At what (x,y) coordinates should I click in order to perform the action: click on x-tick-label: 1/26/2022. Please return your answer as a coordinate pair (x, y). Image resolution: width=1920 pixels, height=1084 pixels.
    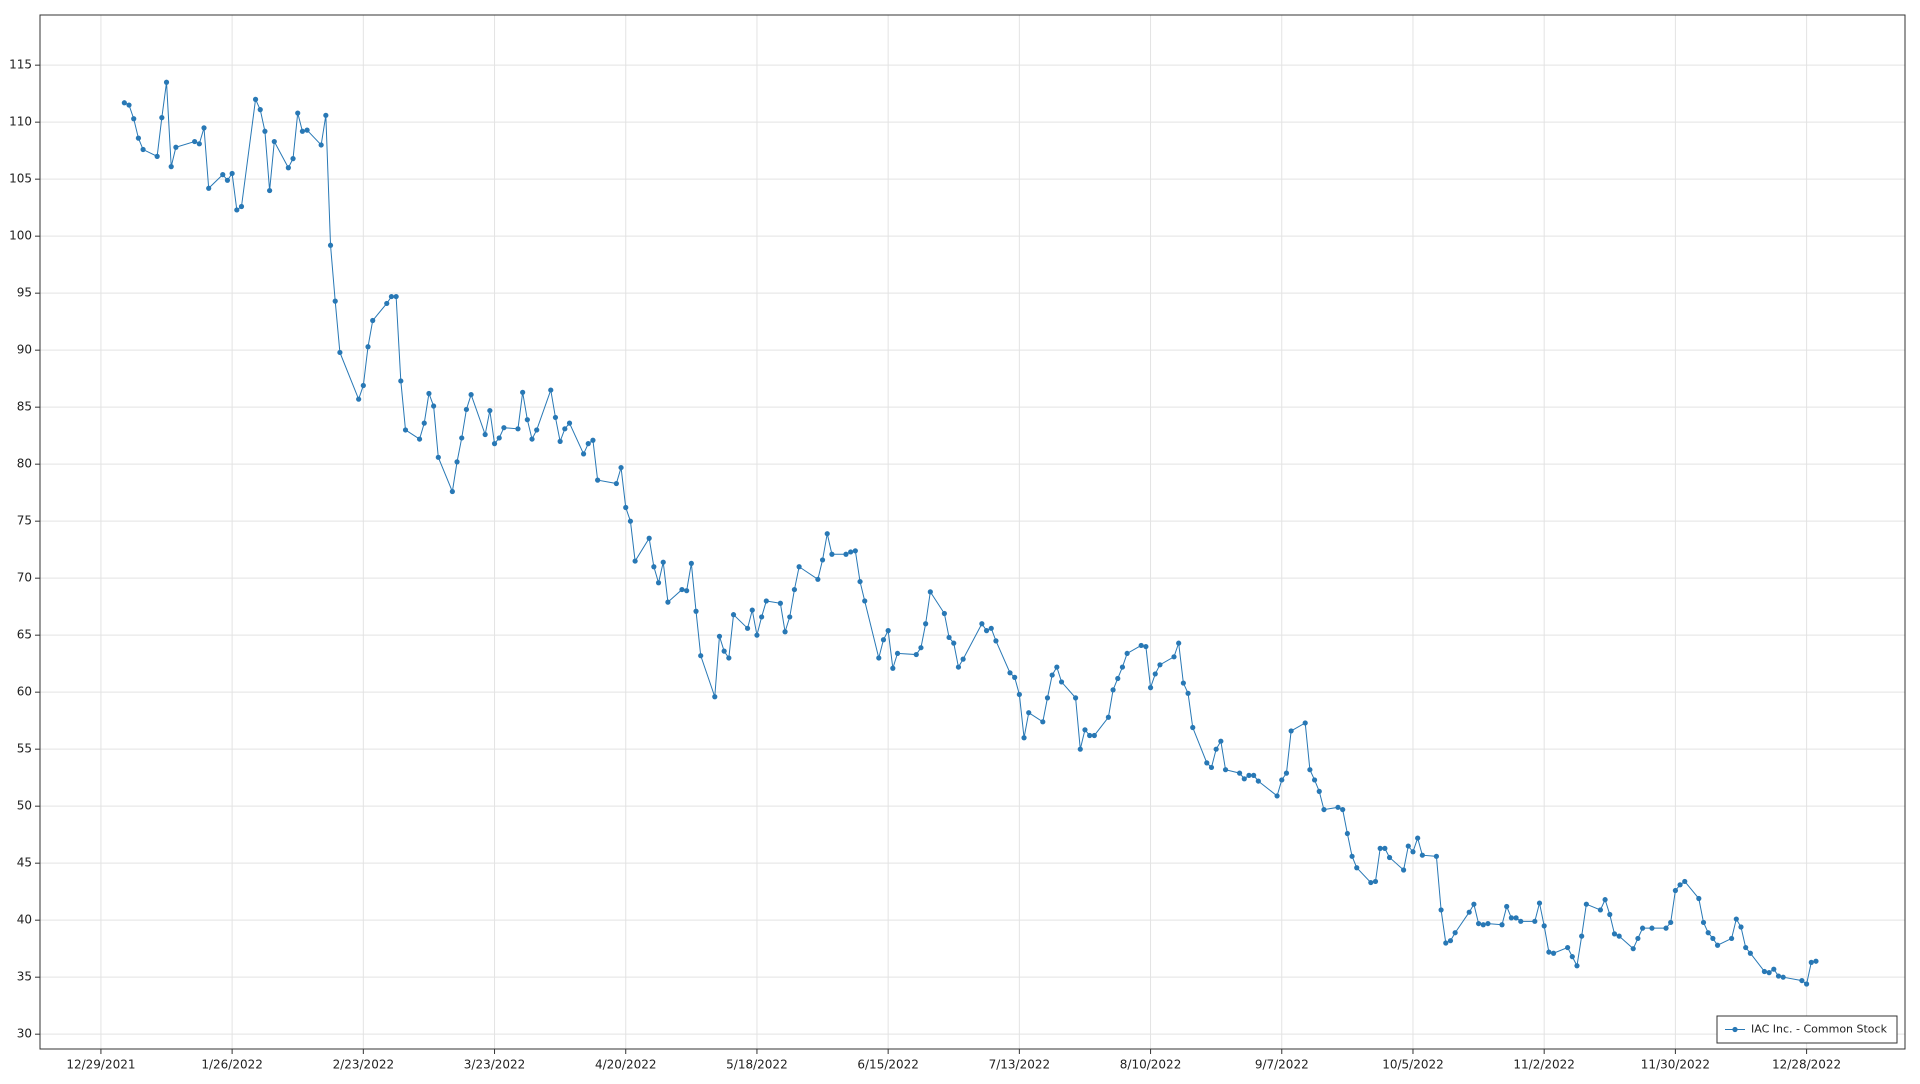
    Looking at the image, I should click on (232, 1065).